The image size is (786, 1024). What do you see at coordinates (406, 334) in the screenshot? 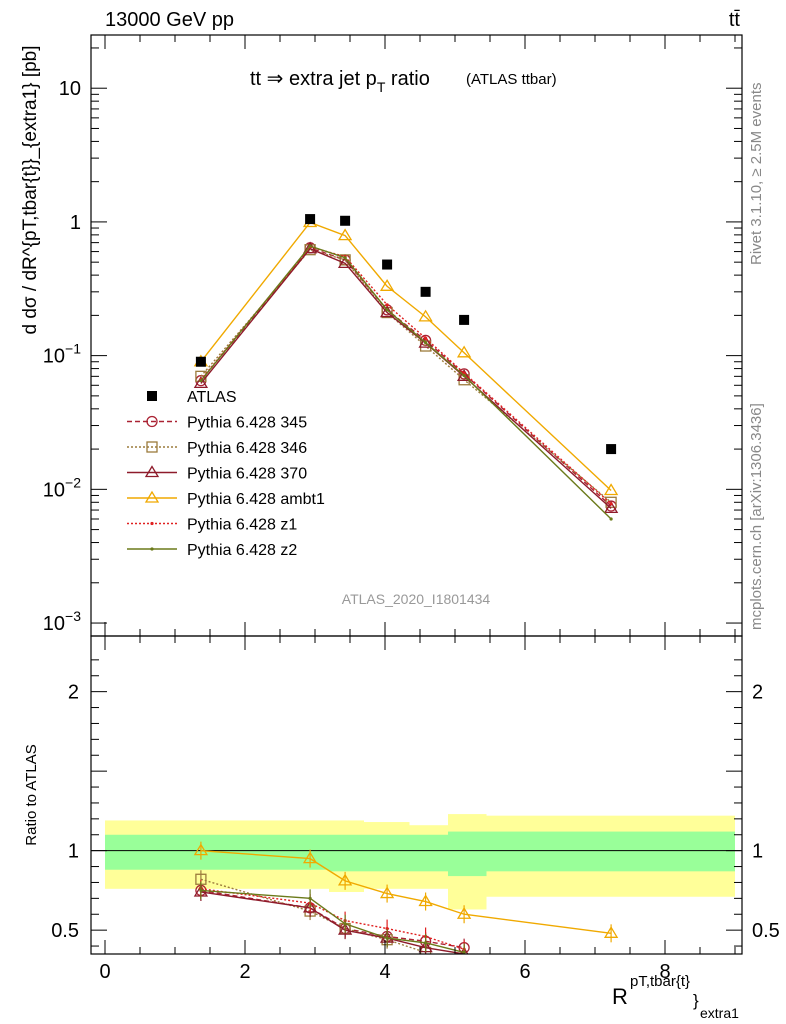
I see `atlas-data-points` at bounding box center [406, 334].